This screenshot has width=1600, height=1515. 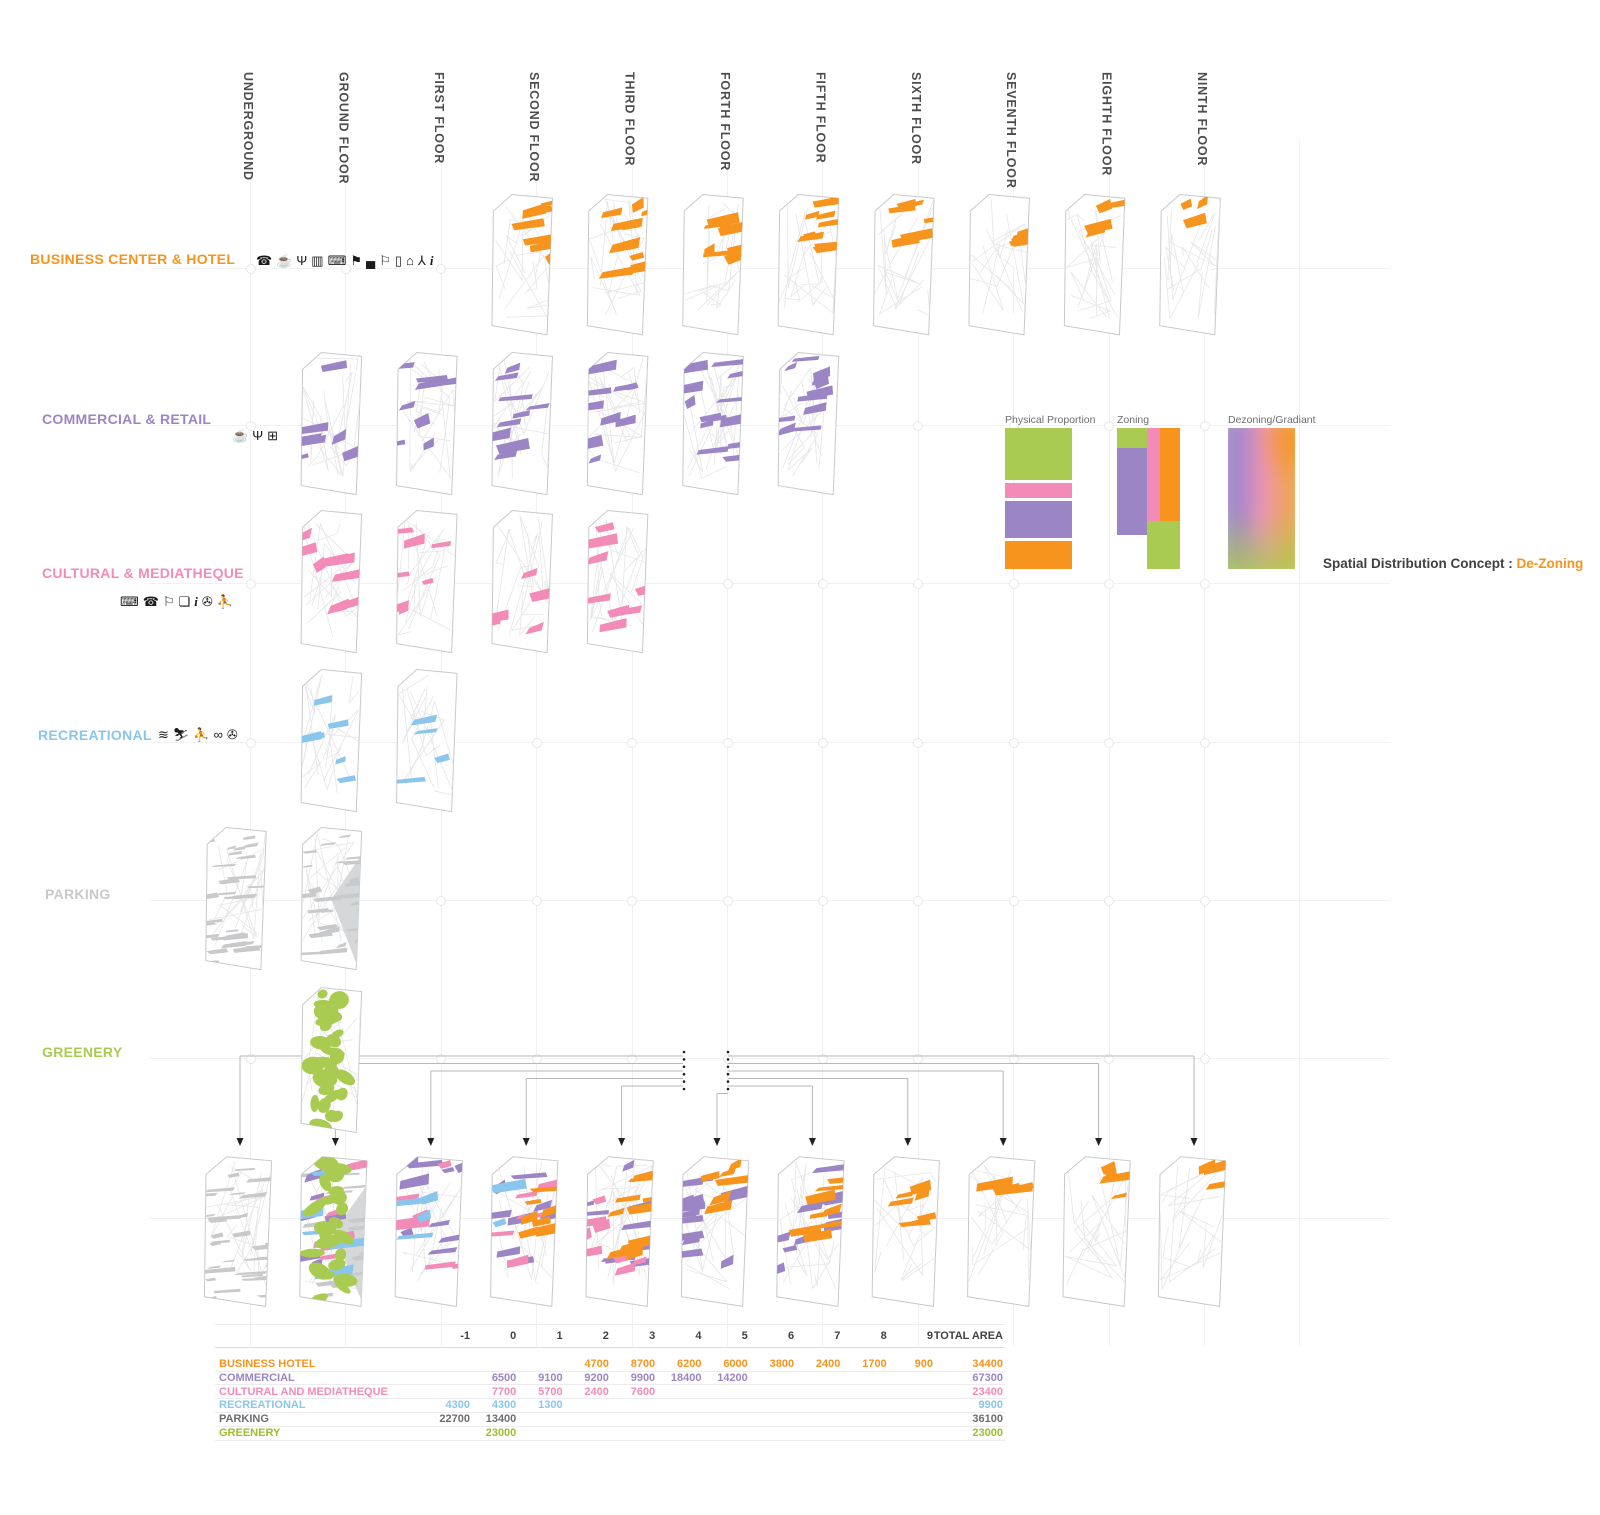 What do you see at coordinates (186, 601) in the screenshot?
I see `folder-icon: ❏` at bounding box center [186, 601].